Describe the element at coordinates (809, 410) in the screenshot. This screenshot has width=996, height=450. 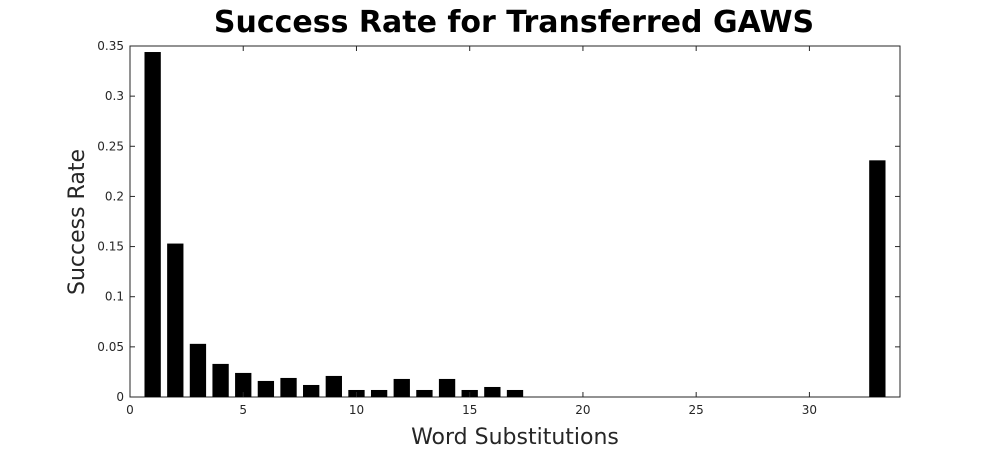
I see `x-tick-label-30: 30` at that location.